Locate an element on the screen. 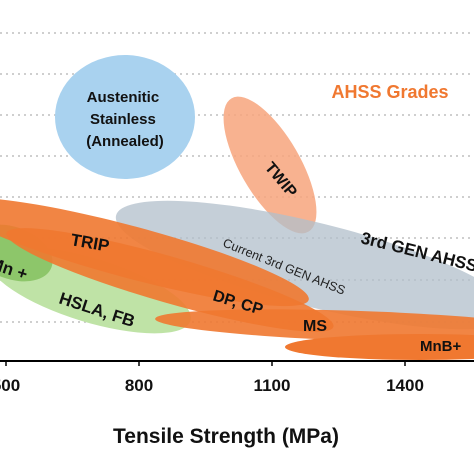 Image resolution: width=474 pixels, height=474 pixels. region-austenitic-line-1: Austenitic is located at coordinates (123, 97).